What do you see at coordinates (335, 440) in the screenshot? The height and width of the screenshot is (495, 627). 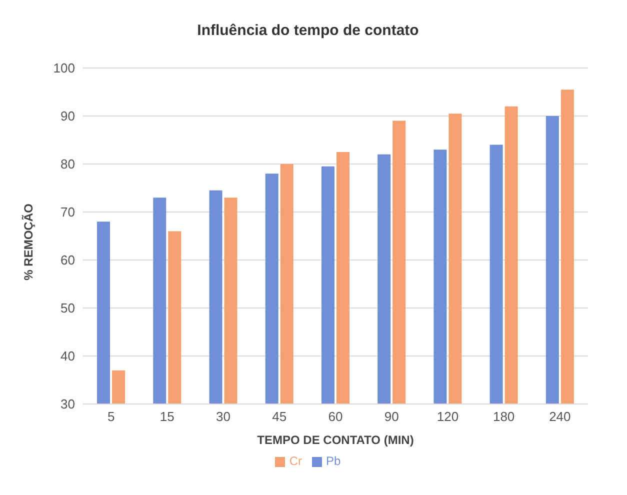 I see `x-axis-title: TEMPO DE CONTATO (MIN)` at bounding box center [335, 440].